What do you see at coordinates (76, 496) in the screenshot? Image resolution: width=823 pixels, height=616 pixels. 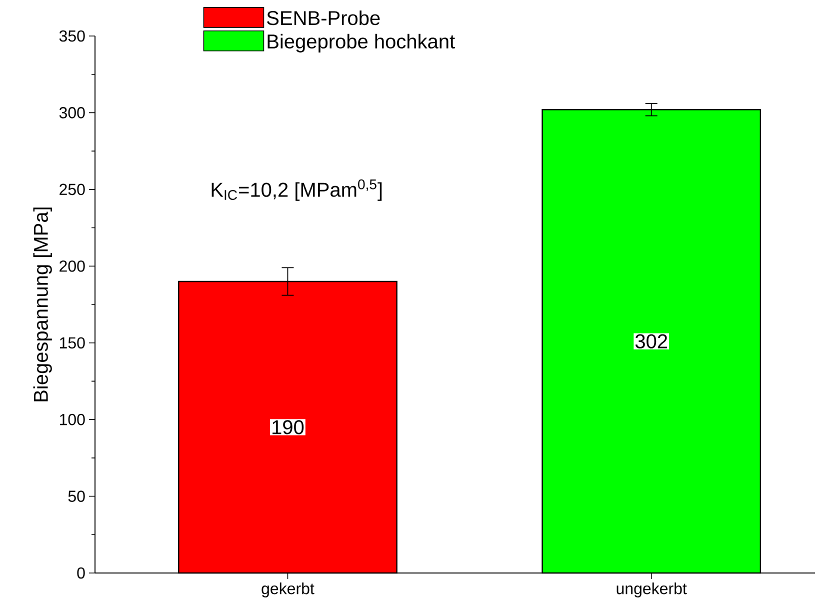 I see `y-tick-label: 50` at bounding box center [76, 496].